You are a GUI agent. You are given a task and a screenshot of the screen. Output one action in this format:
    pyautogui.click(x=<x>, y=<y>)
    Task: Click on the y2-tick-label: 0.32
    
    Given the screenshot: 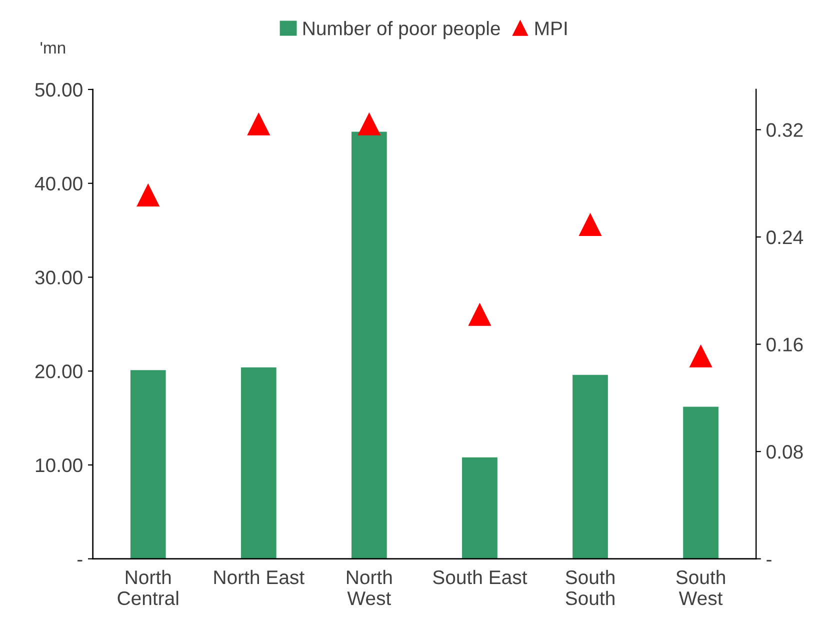 What is the action you would take?
    pyautogui.click(x=784, y=130)
    